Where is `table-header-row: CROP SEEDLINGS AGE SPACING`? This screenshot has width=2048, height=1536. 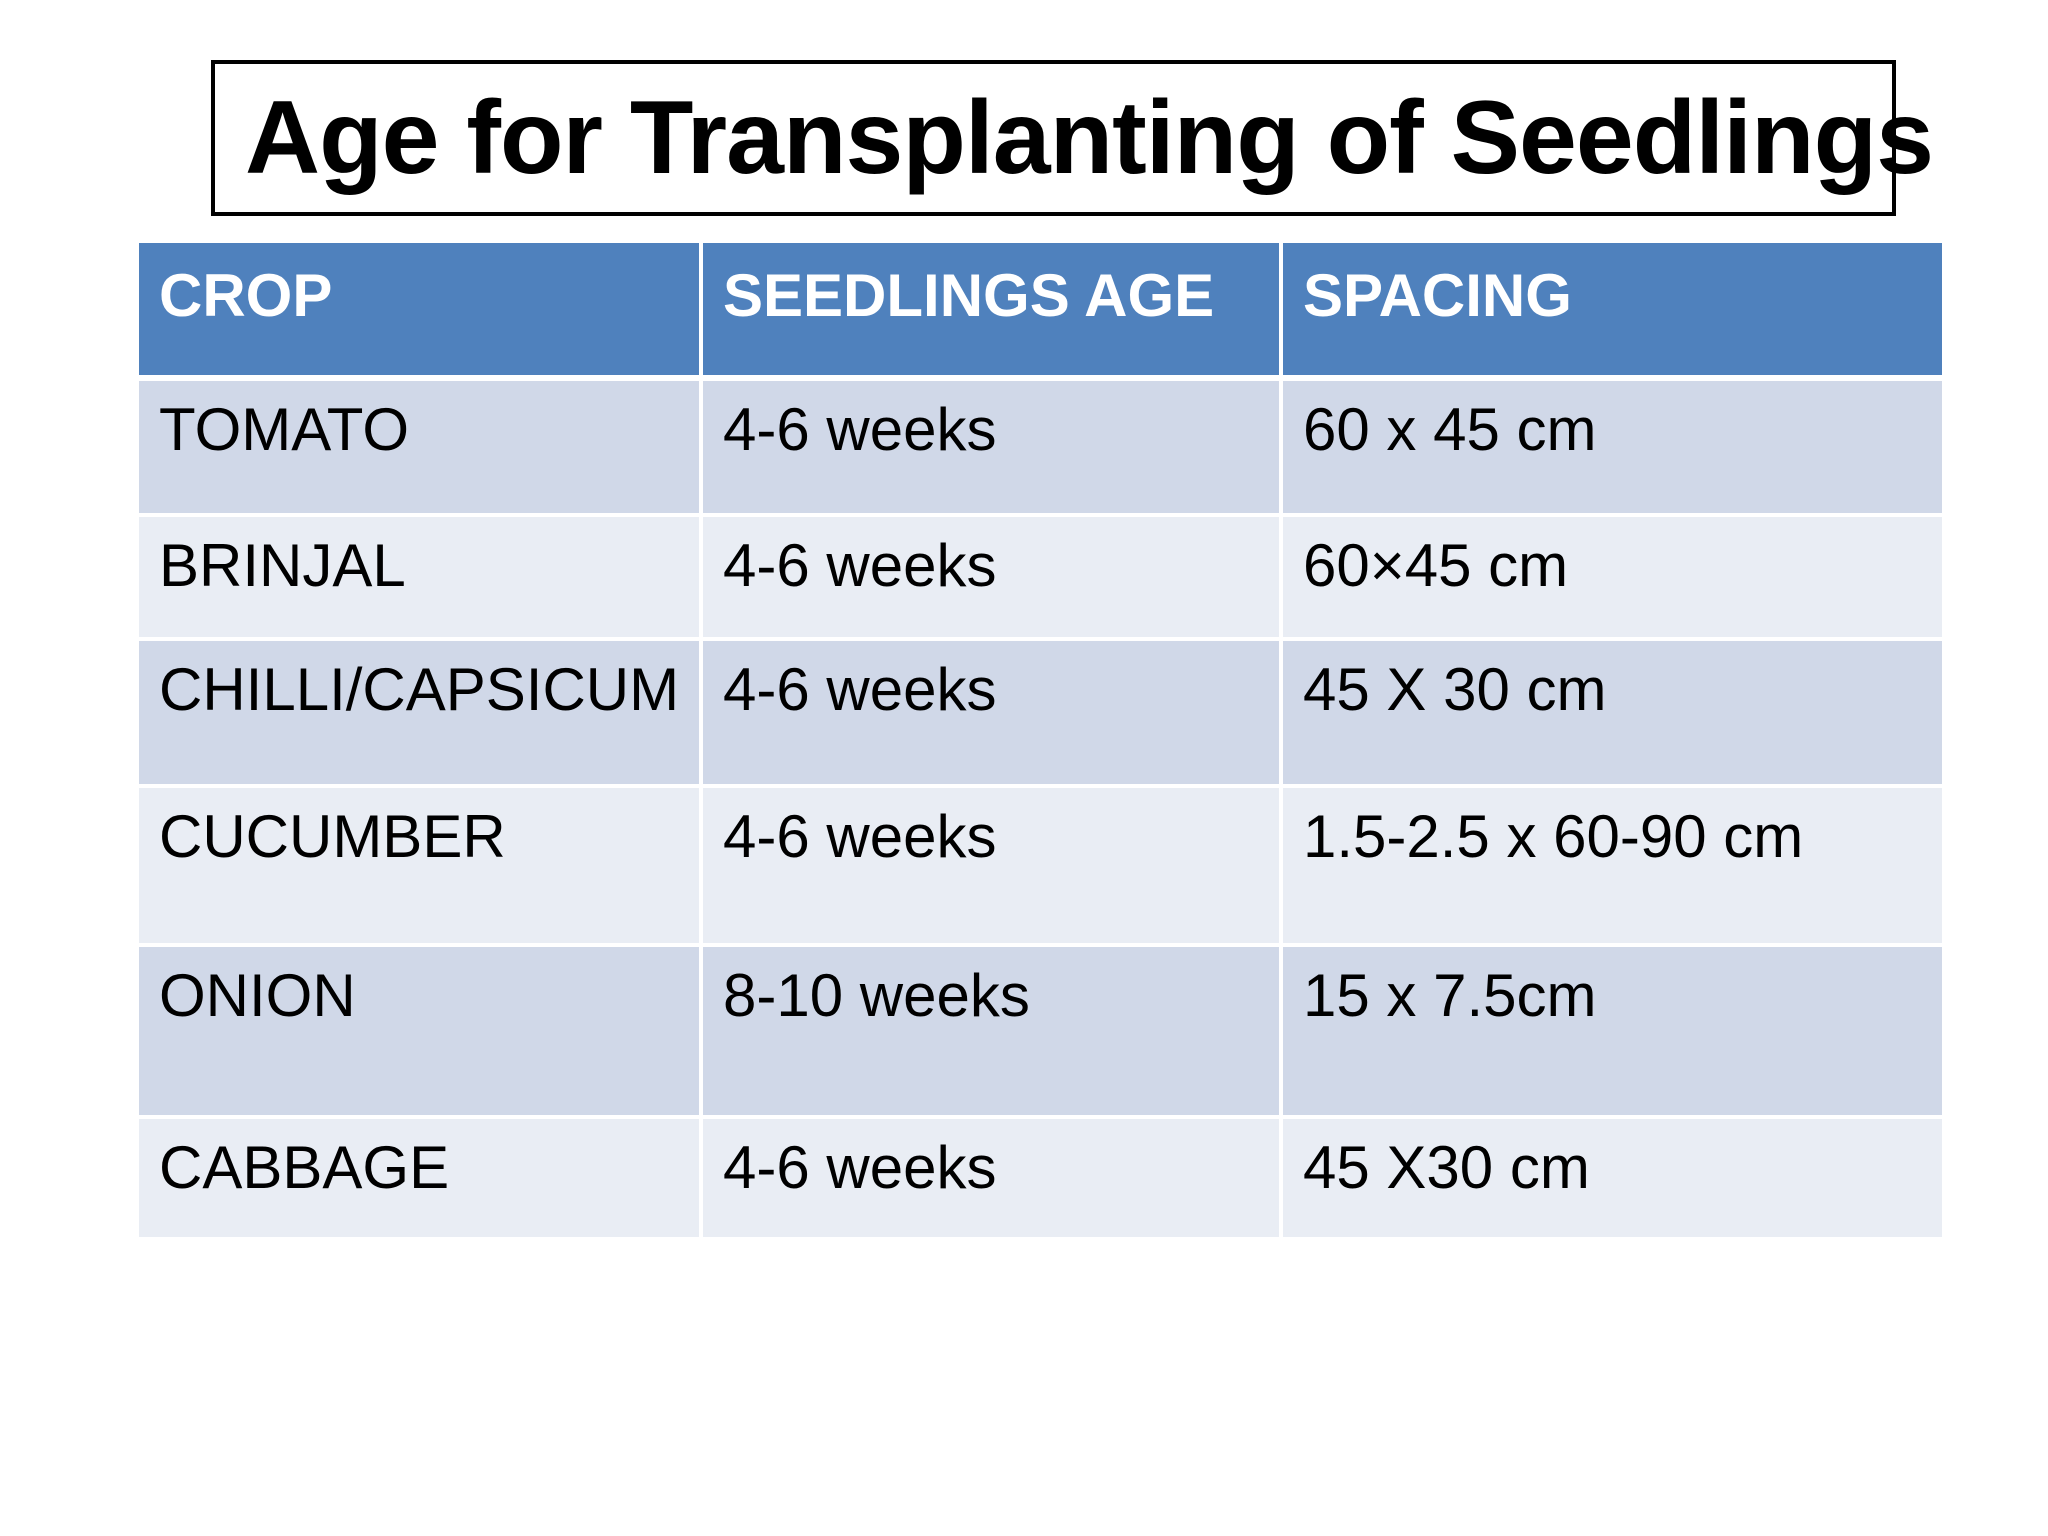
table-header-row: CROP SEEDLINGS AGE SPACING is located at coordinates (1040, 312).